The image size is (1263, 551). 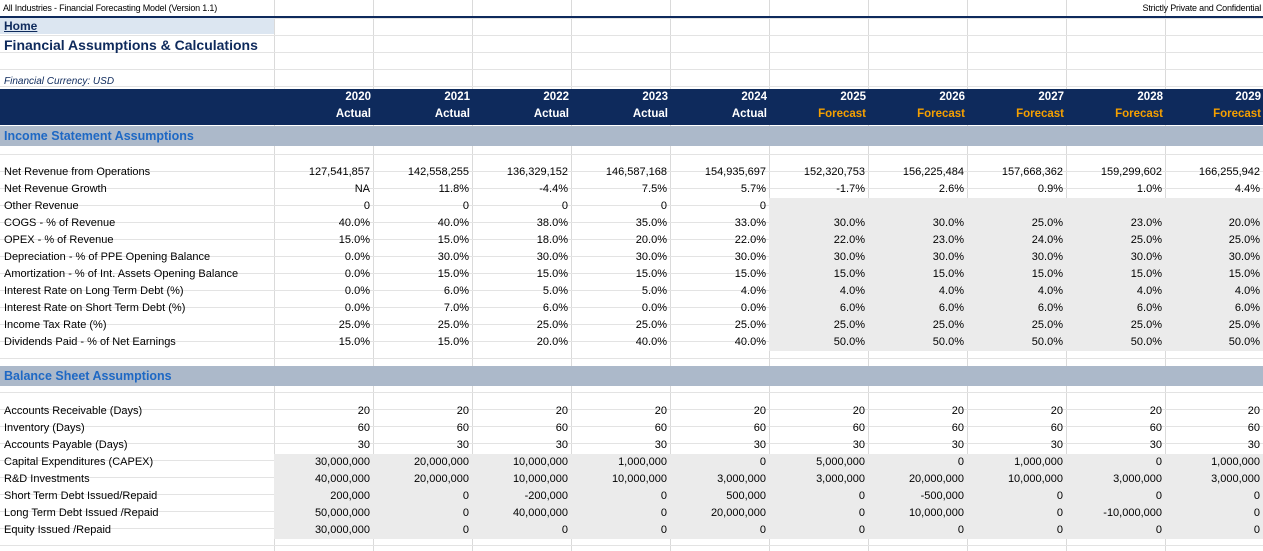 I want to click on cell-value: 20.0%, so click(x=552, y=342).